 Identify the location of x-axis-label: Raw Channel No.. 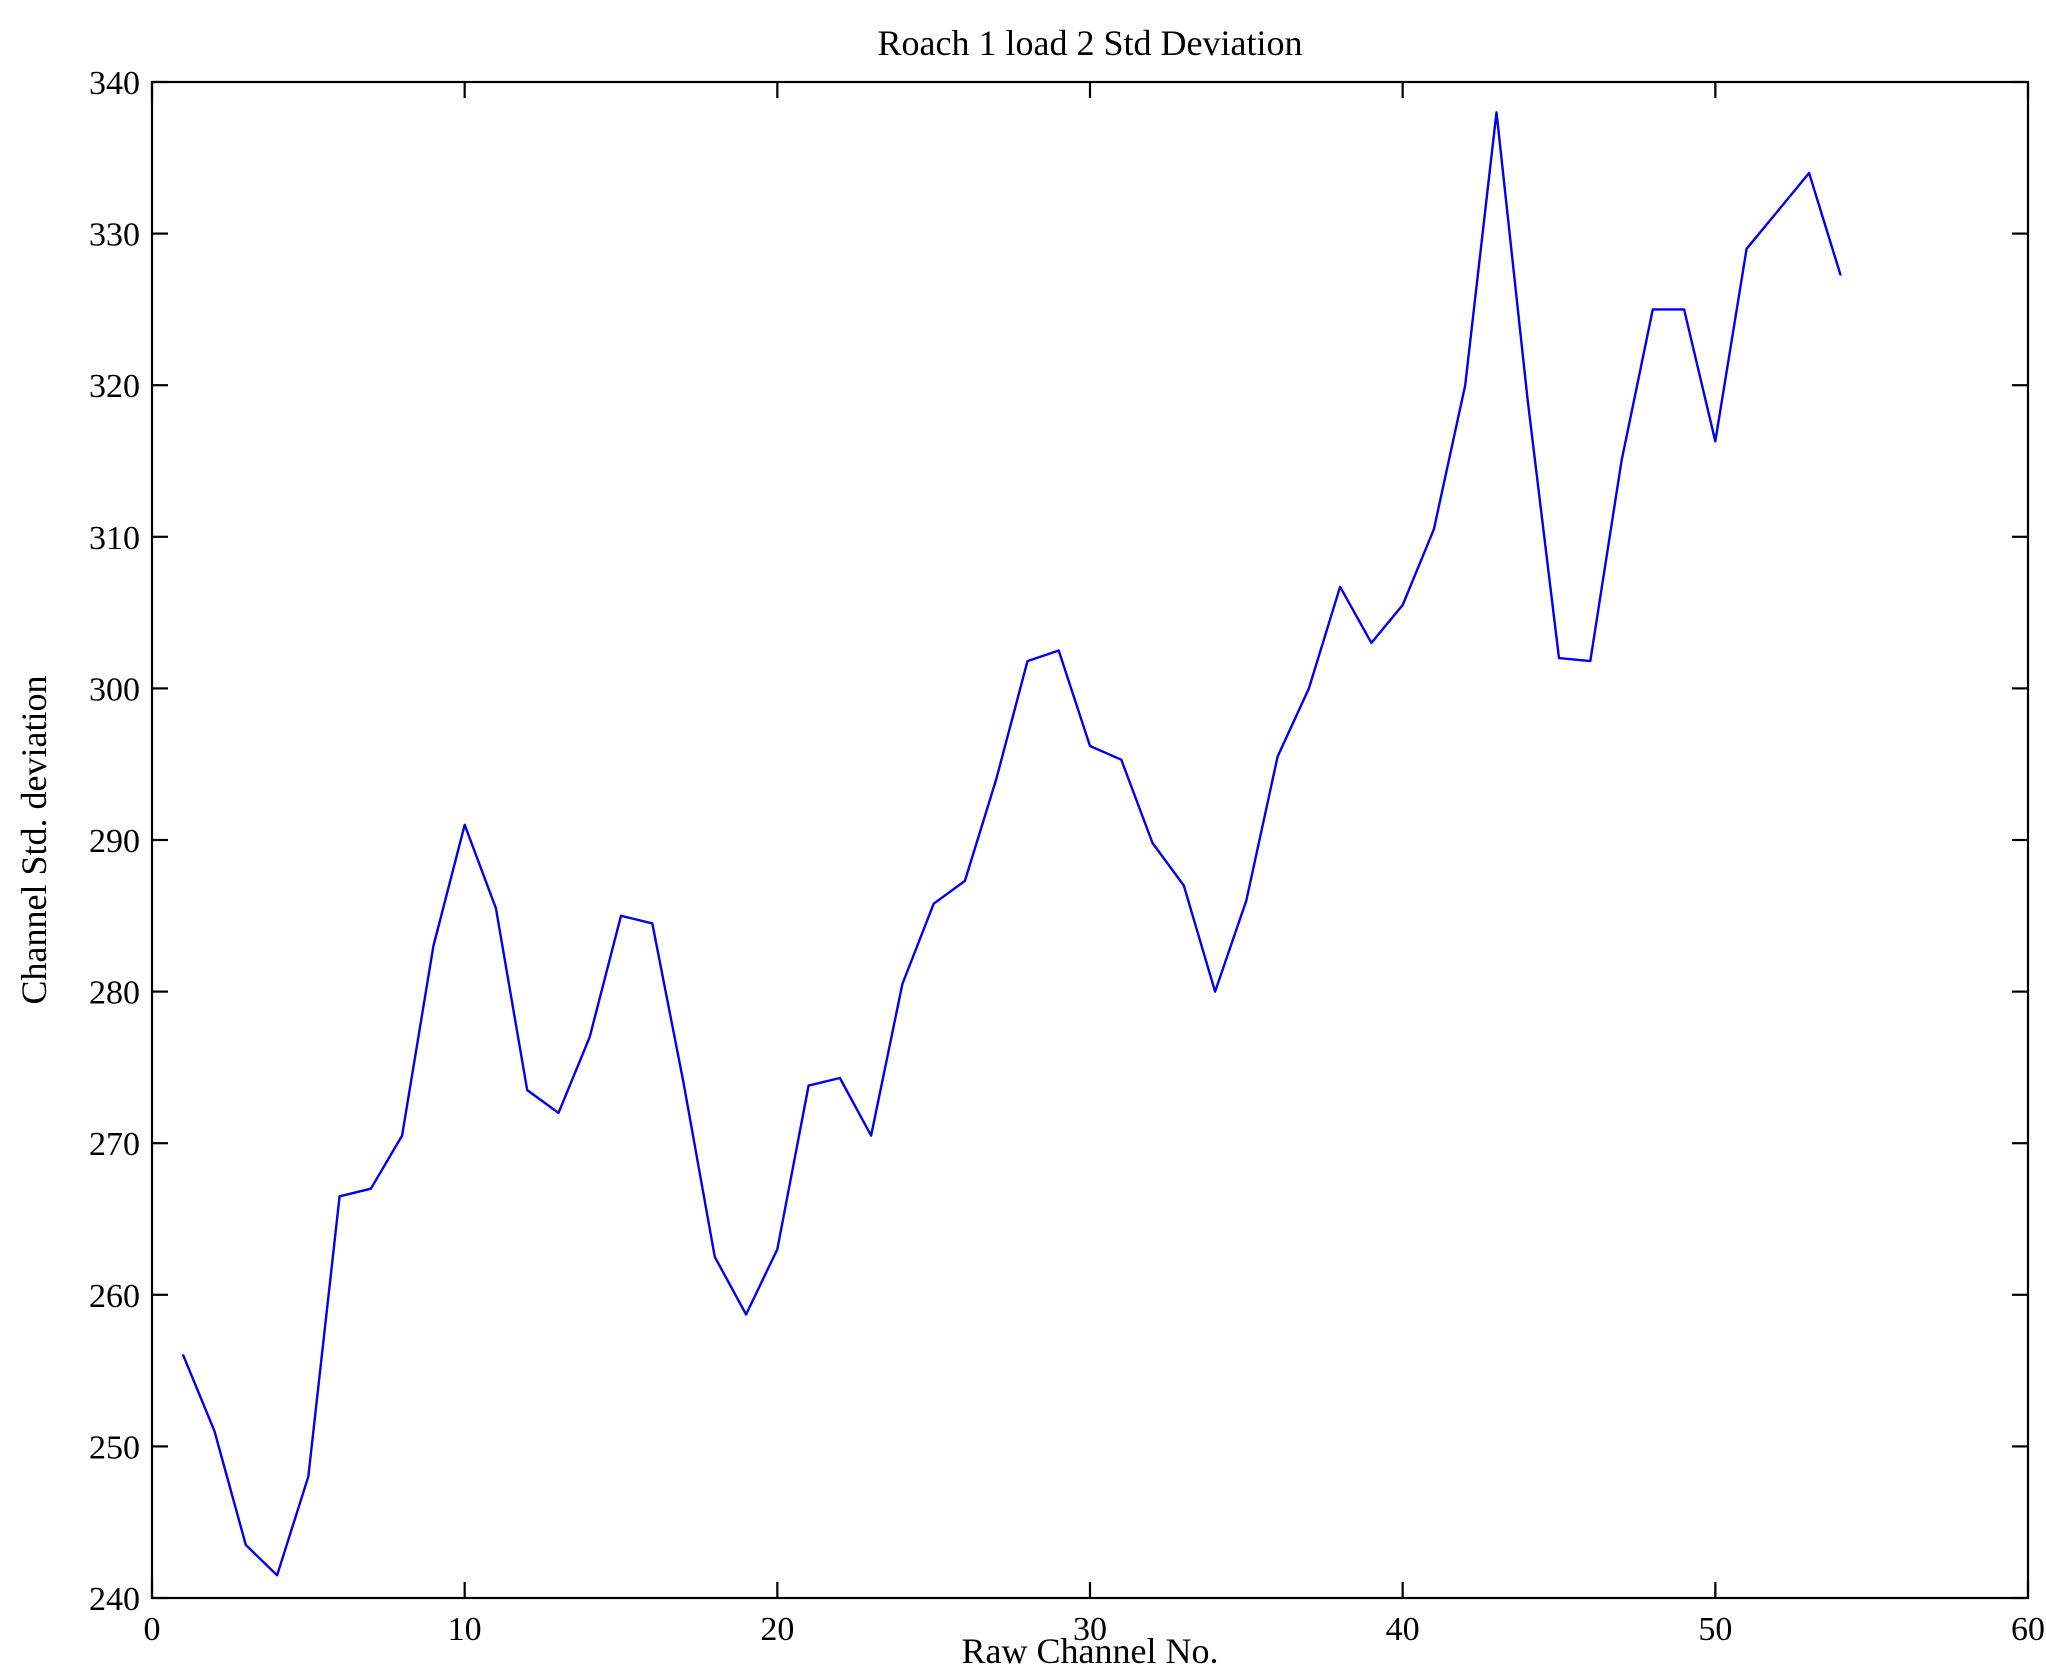
(1090, 1651).